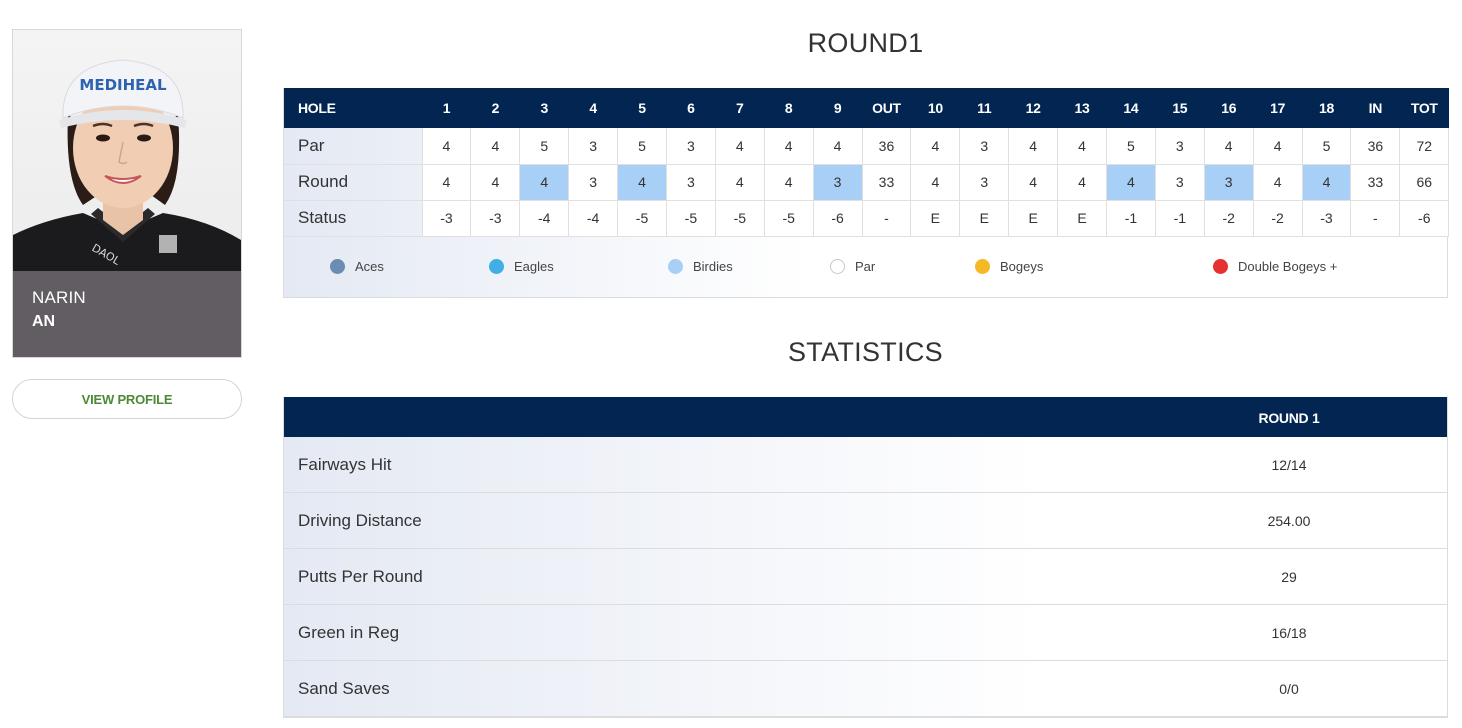  What do you see at coordinates (495, 108) in the screenshot?
I see `hole-column-header: 2` at bounding box center [495, 108].